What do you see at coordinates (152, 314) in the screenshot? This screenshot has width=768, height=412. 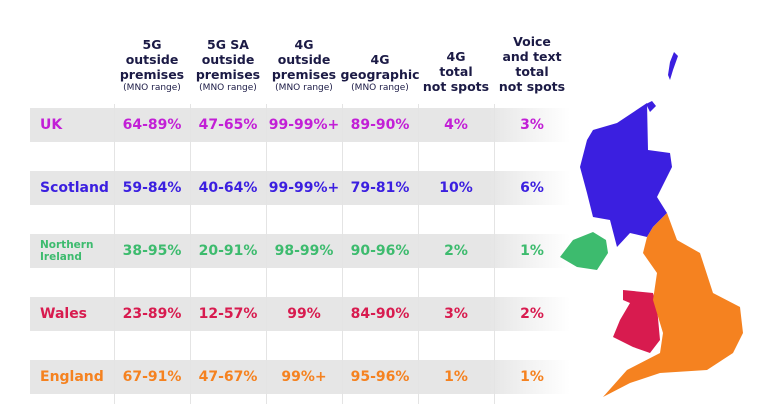 I see `table-cell: 23-89%` at bounding box center [152, 314].